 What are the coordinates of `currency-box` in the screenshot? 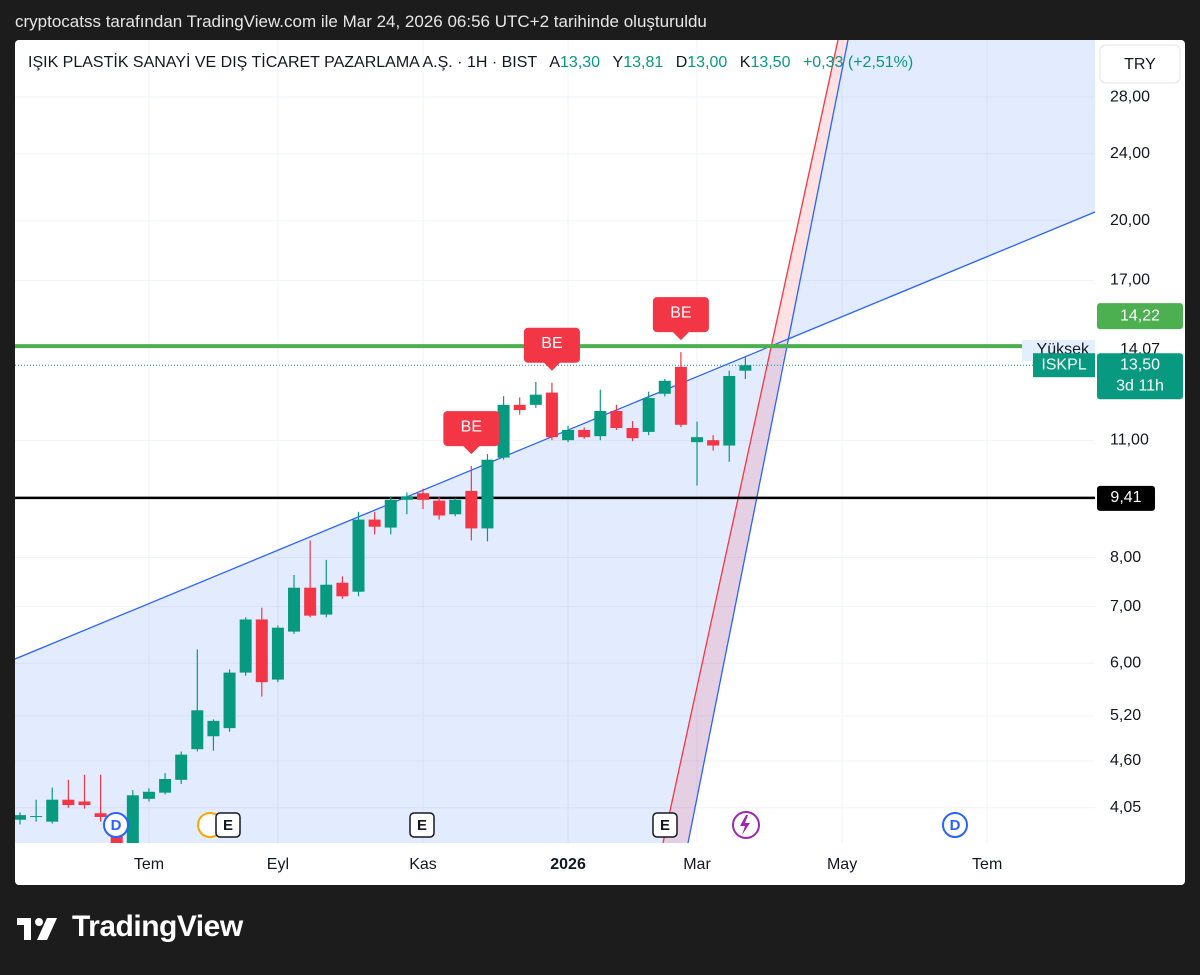 It's located at (1140, 64).